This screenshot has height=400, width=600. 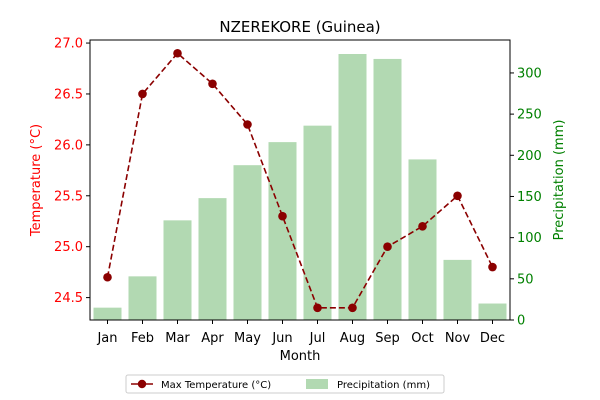 I want to click on precipitation-bar-apr, so click(x=212, y=259).